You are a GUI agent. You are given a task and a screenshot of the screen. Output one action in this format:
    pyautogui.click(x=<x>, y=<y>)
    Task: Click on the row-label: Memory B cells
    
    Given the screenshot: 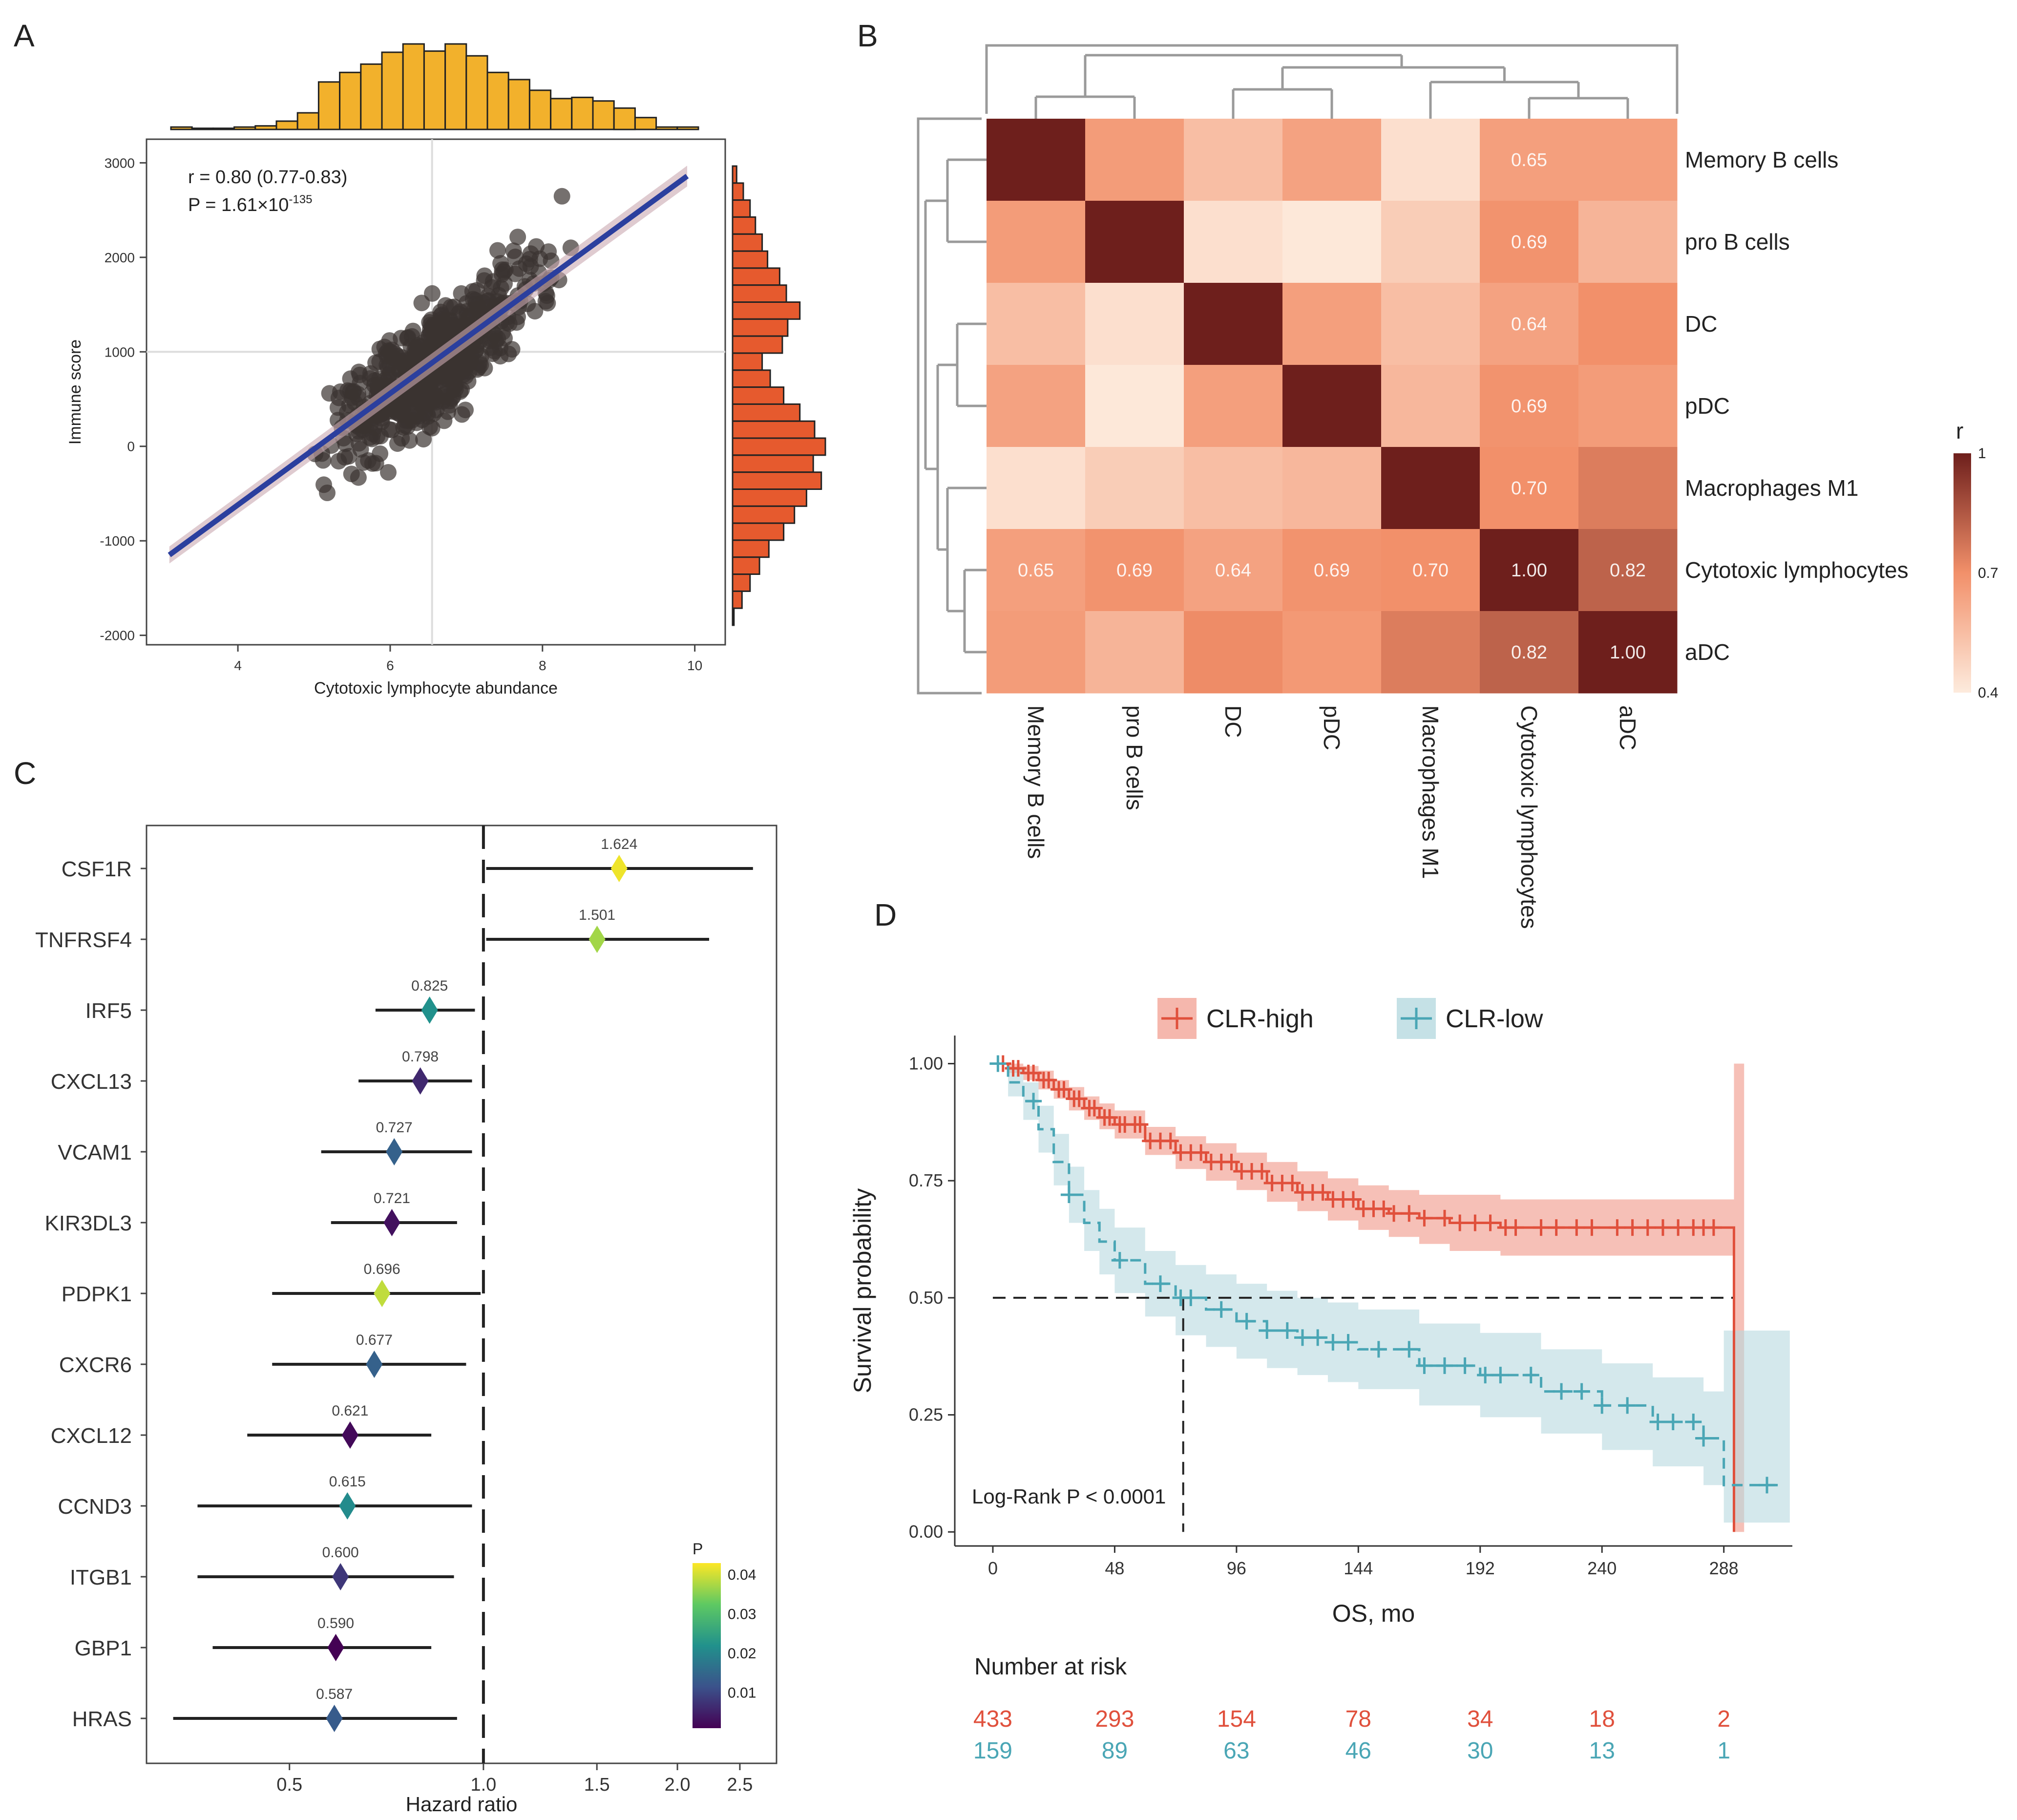 What is the action you would take?
    pyautogui.click(x=1762, y=159)
    